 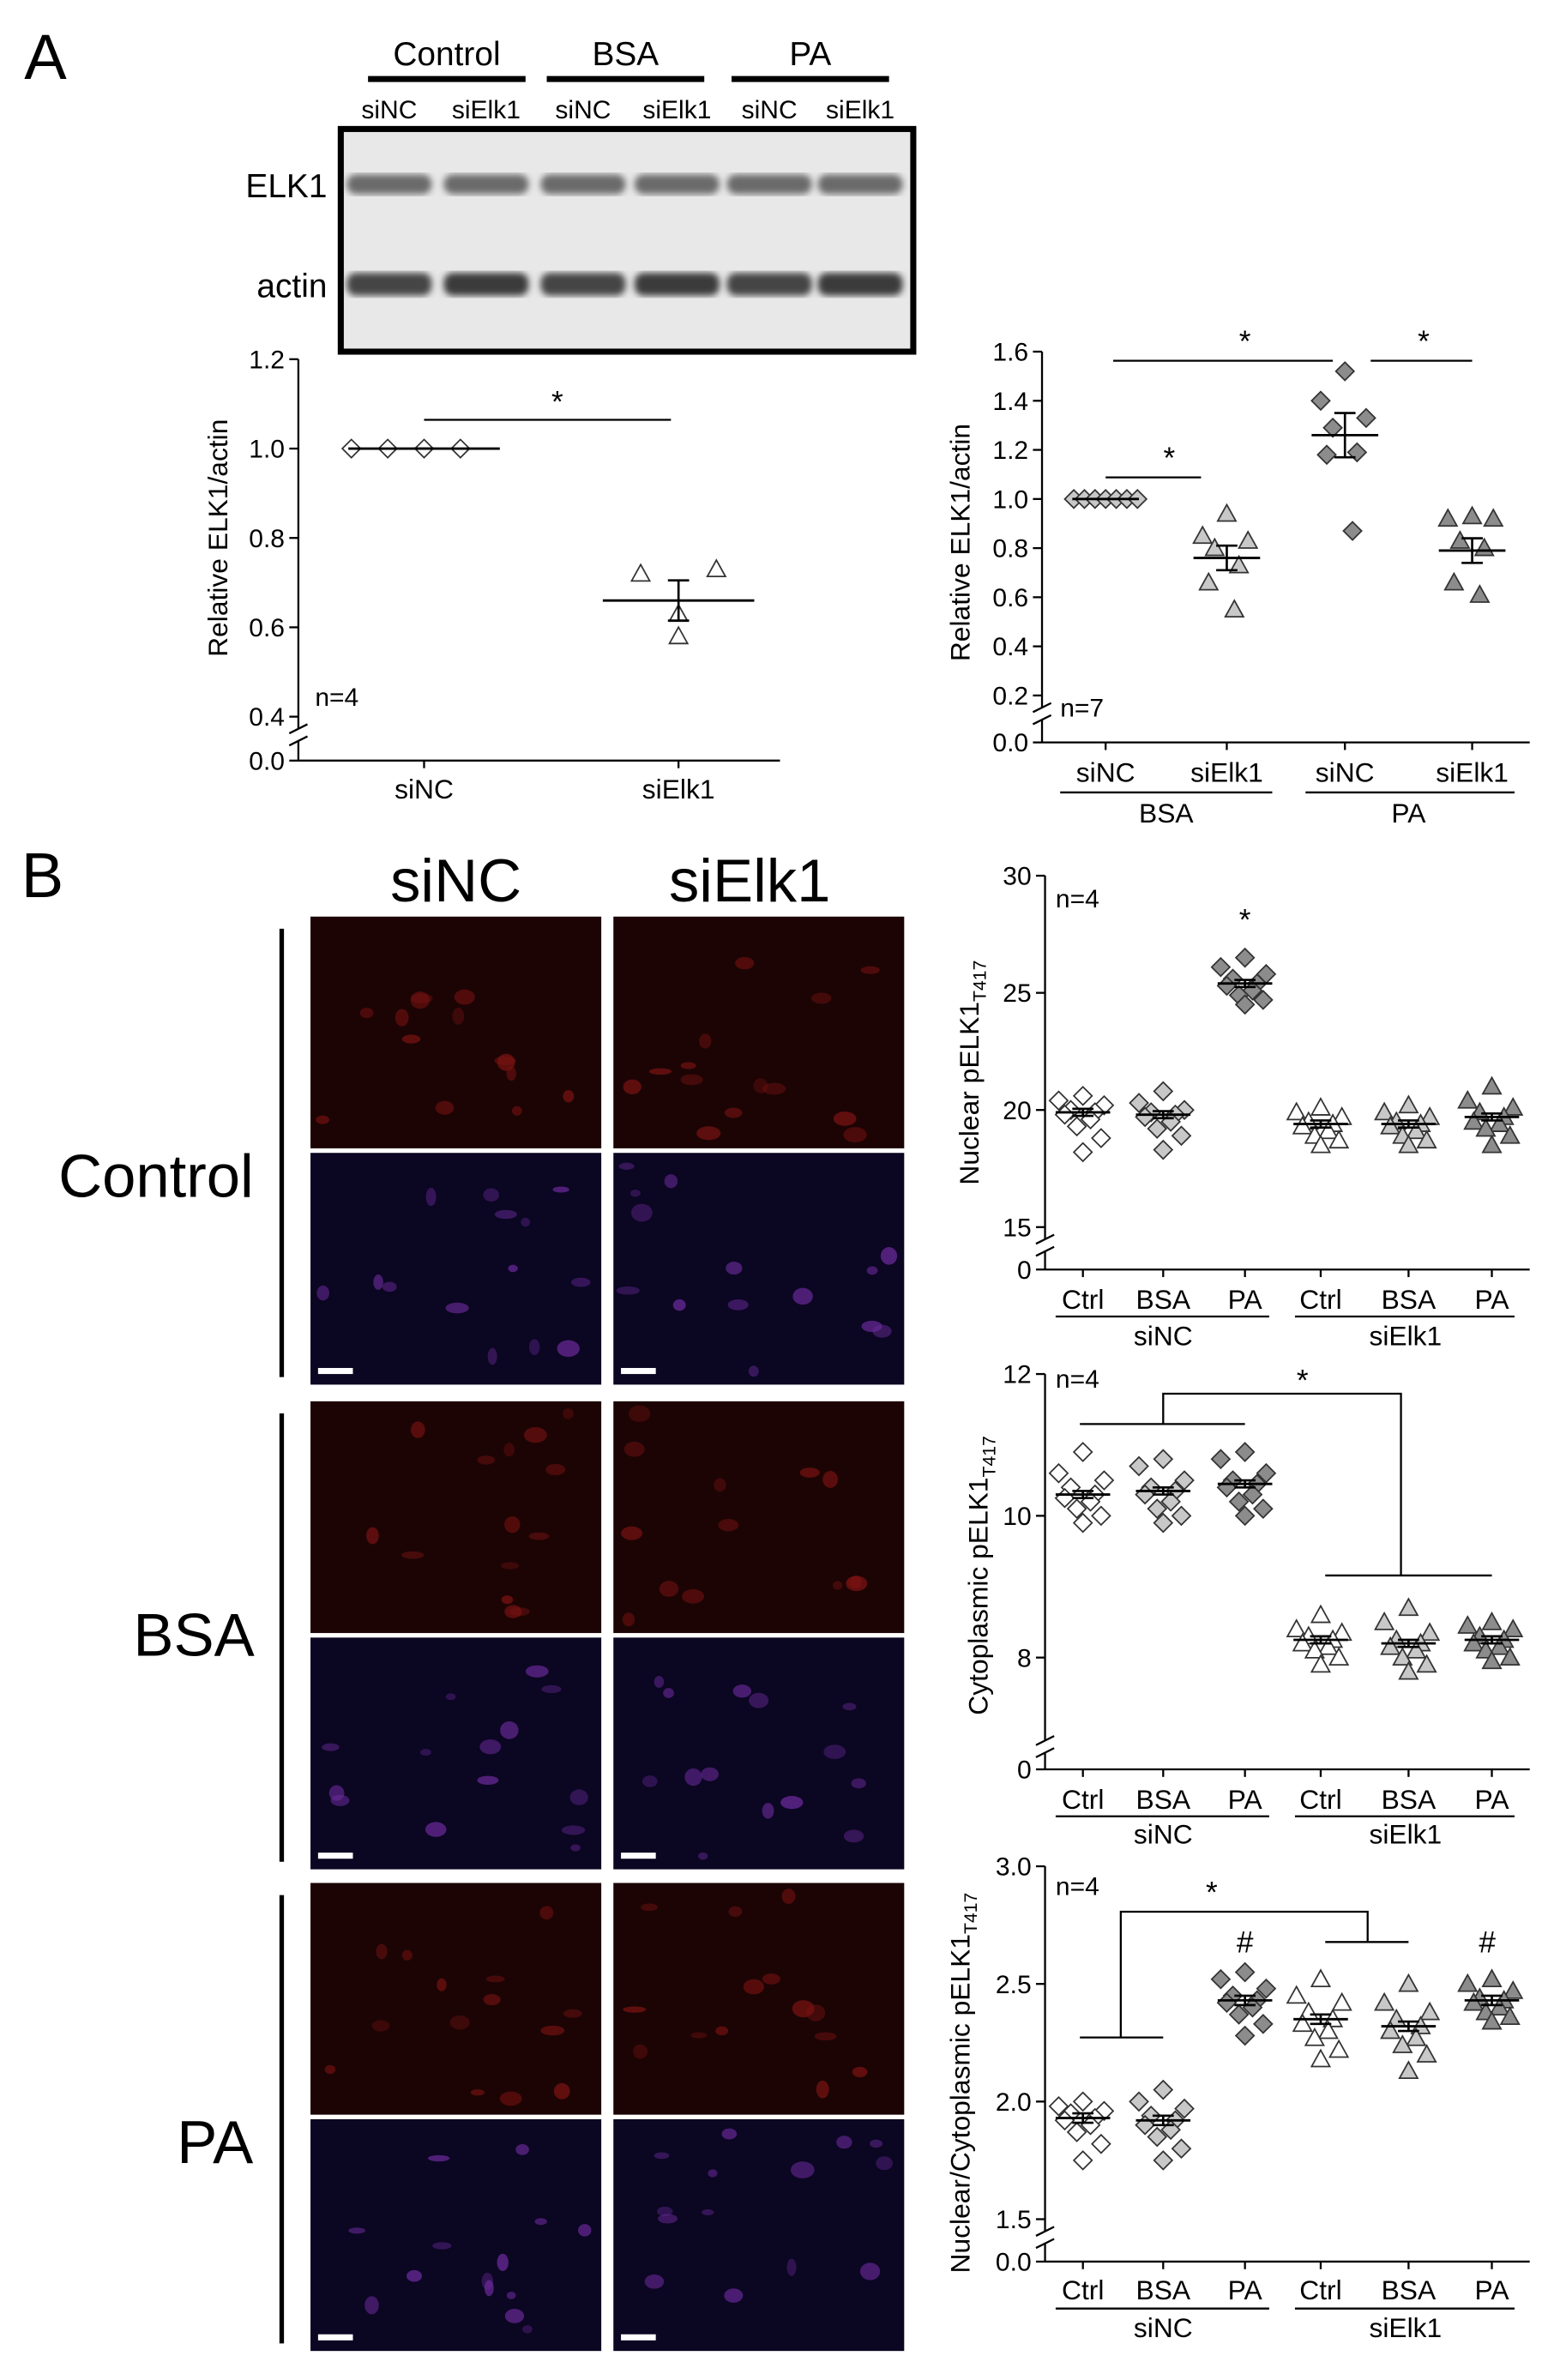 What do you see at coordinates (1010, 451) in the screenshot?
I see `y-tick-label: 1.2` at bounding box center [1010, 451].